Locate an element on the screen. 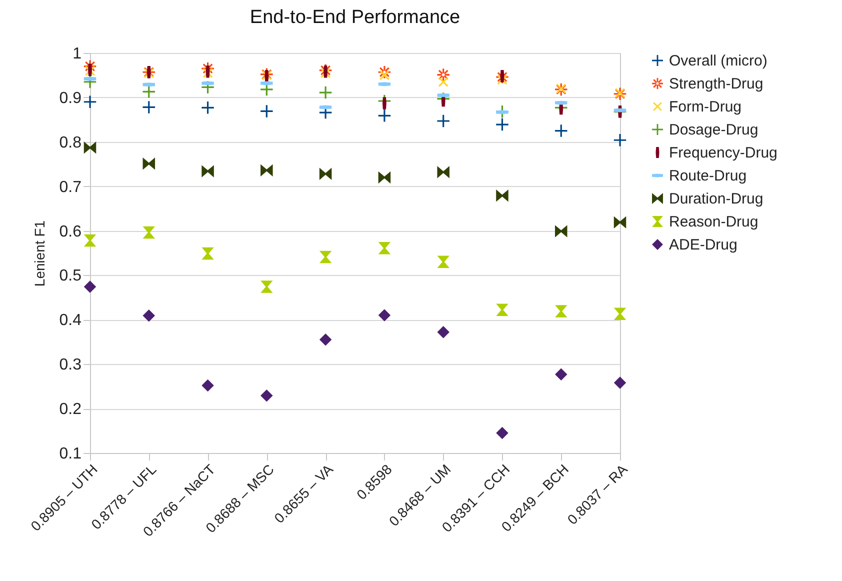  y-tick-label: 0.4 is located at coordinates (70, 321).